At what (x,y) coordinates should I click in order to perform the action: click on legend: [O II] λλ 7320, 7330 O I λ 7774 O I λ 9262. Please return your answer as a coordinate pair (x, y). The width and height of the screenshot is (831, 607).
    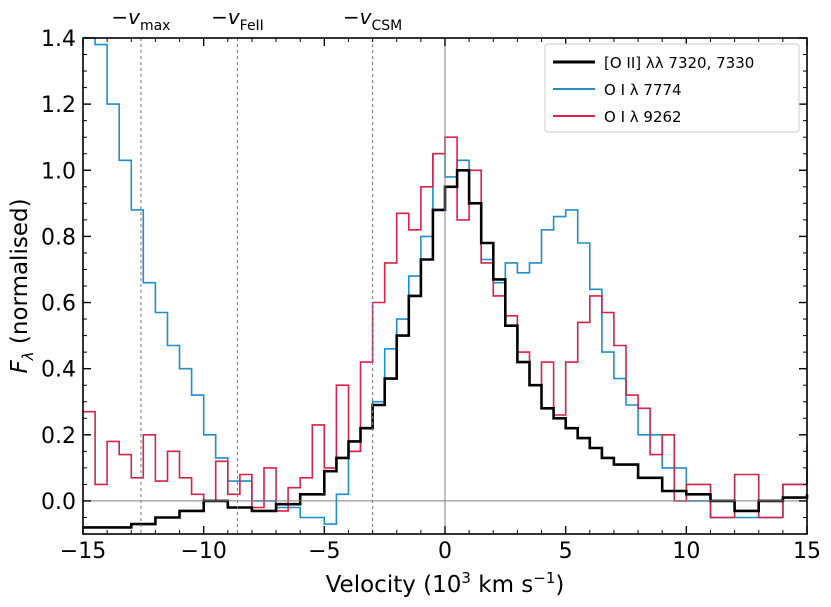
    Looking at the image, I should click on (672, 88).